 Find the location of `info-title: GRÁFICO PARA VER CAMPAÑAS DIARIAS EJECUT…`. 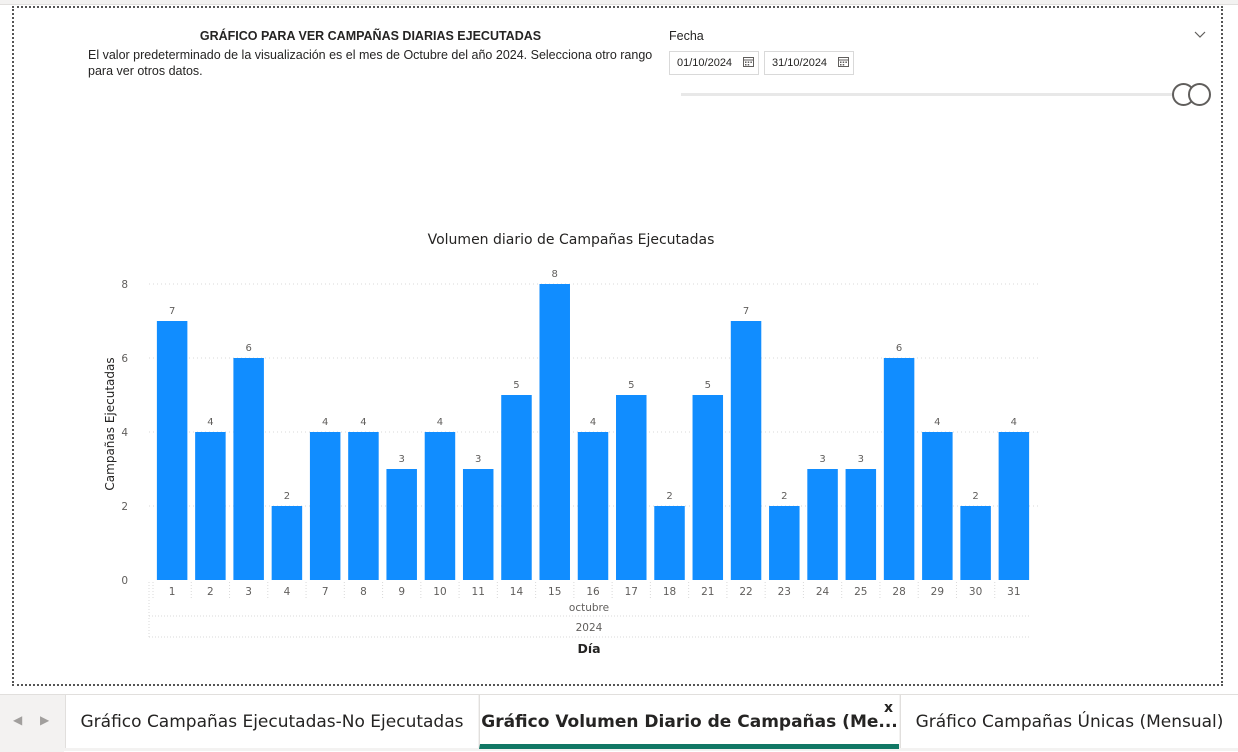

info-title: GRÁFICO PARA VER CAMPAÑAS DIARIAS EJECUT… is located at coordinates (370, 36).